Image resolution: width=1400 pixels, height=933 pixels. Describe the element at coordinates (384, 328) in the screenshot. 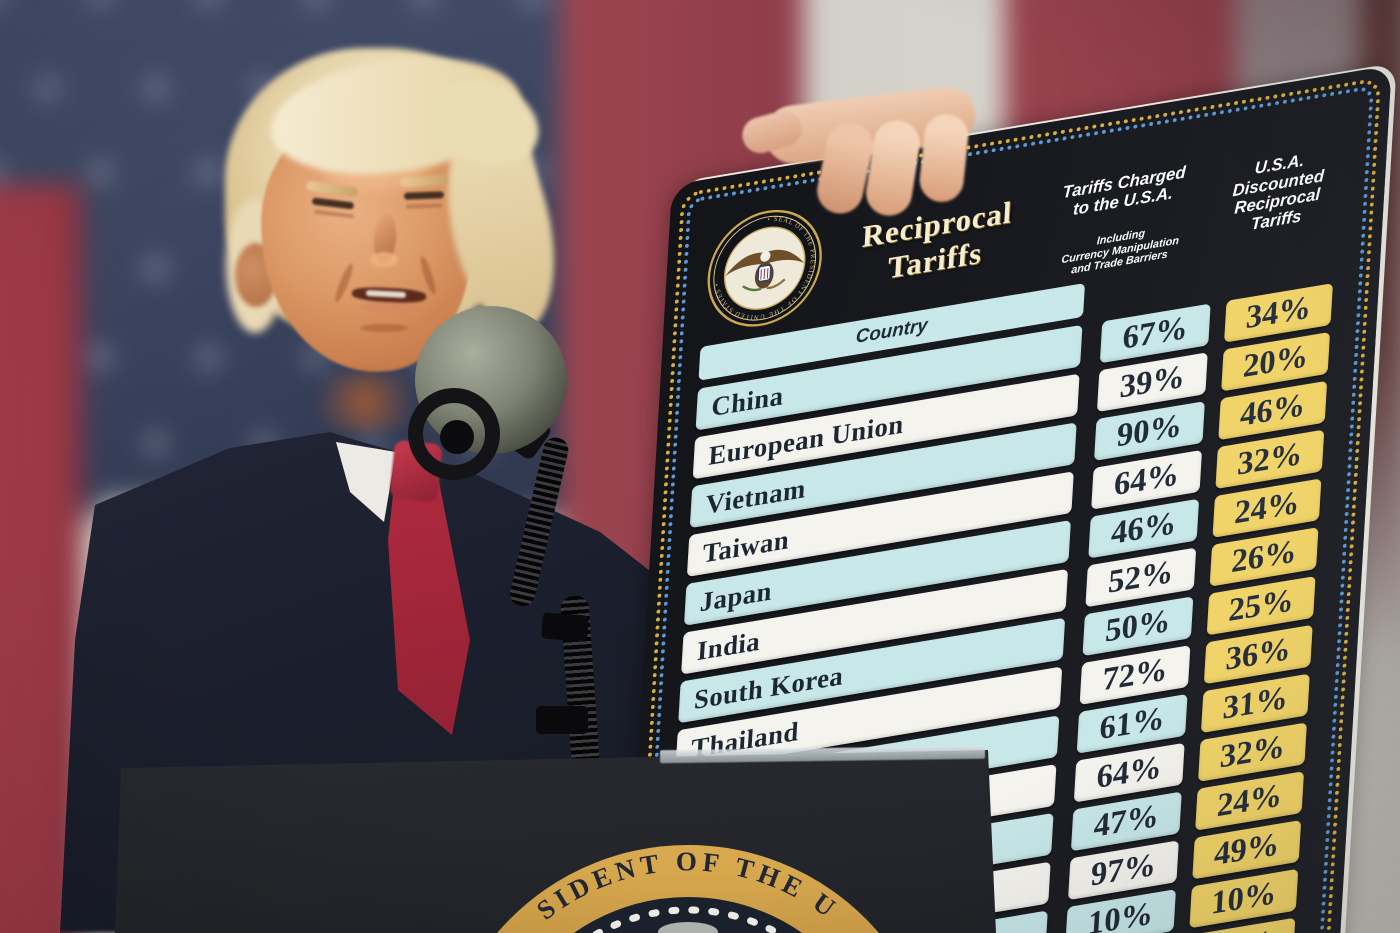

I see `chin-crease` at that location.